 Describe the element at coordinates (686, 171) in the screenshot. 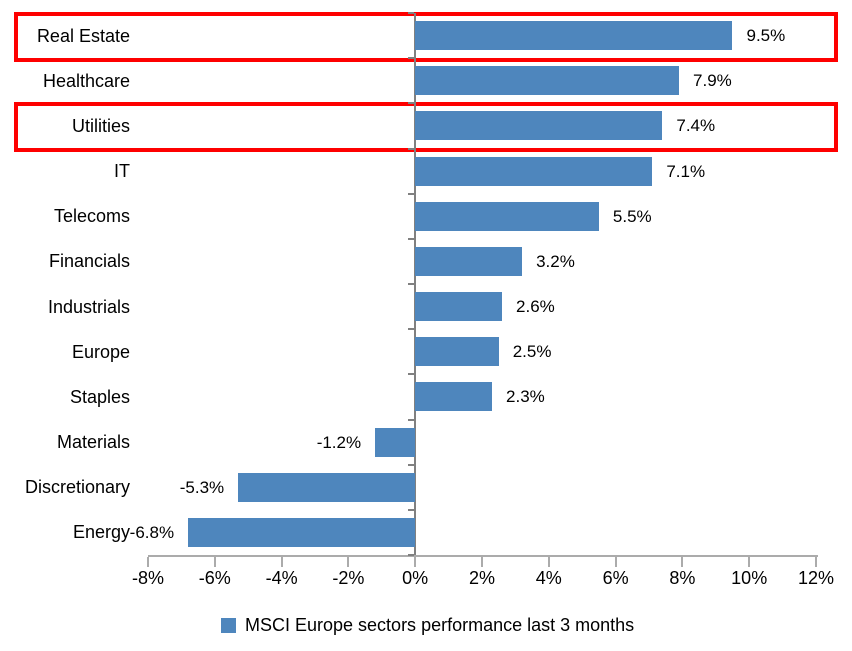

I see `data-label-it: 7.1%` at that location.